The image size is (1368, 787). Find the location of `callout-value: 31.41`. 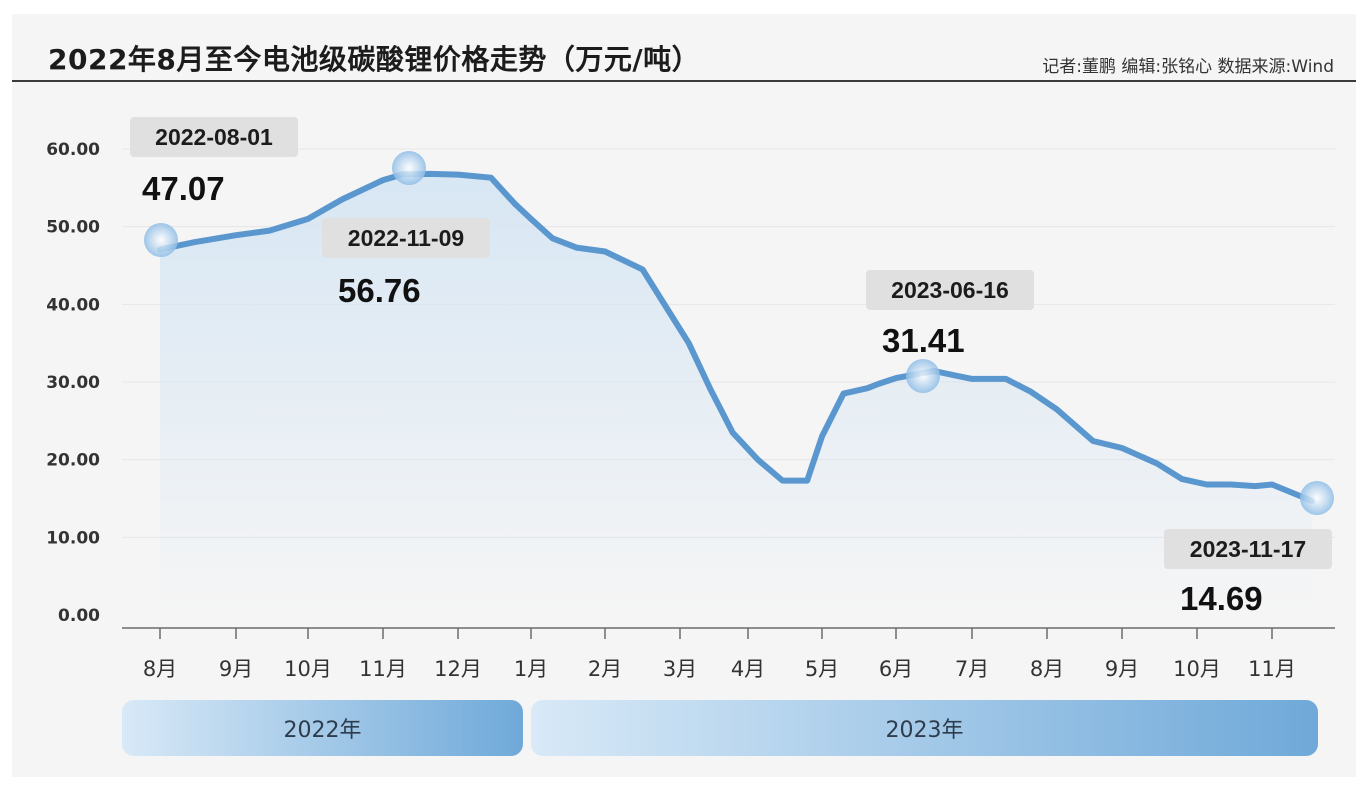

callout-value: 31.41 is located at coordinates (923, 340).